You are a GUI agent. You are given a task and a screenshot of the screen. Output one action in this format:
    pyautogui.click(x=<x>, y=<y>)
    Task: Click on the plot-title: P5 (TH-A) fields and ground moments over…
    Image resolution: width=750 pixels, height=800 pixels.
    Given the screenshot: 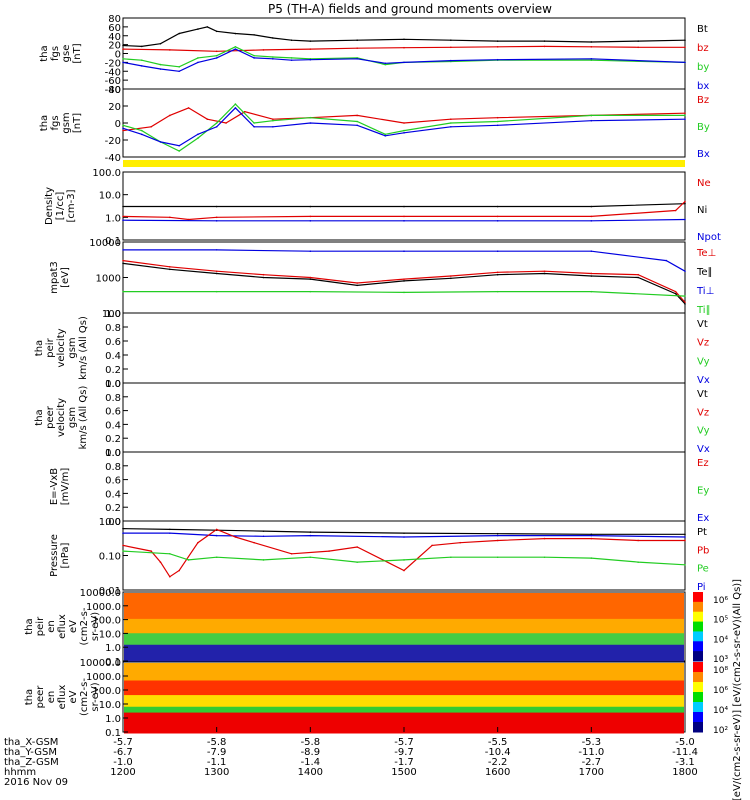 What is the action you would take?
    pyautogui.click(x=410, y=9)
    